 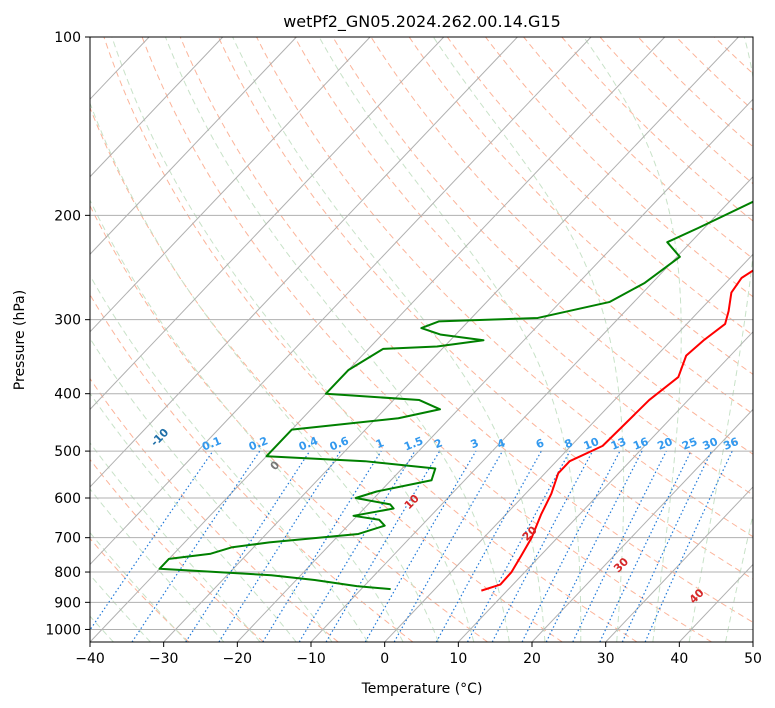 What do you see at coordinates (710, 444) in the screenshot?
I see `mixing-ratio-label: 30` at bounding box center [710, 444].